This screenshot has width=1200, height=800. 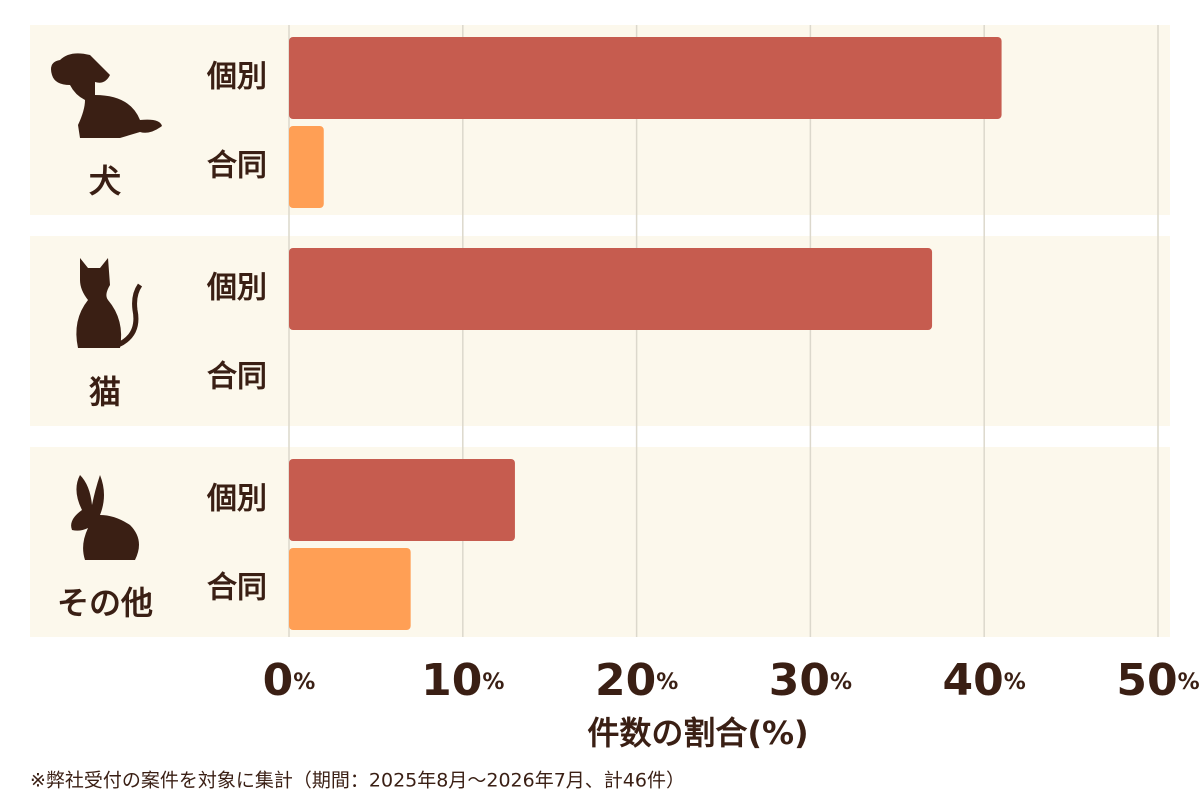 What do you see at coordinates (106, 96) in the screenshot?
I see `dog-icon` at bounding box center [106, 96].